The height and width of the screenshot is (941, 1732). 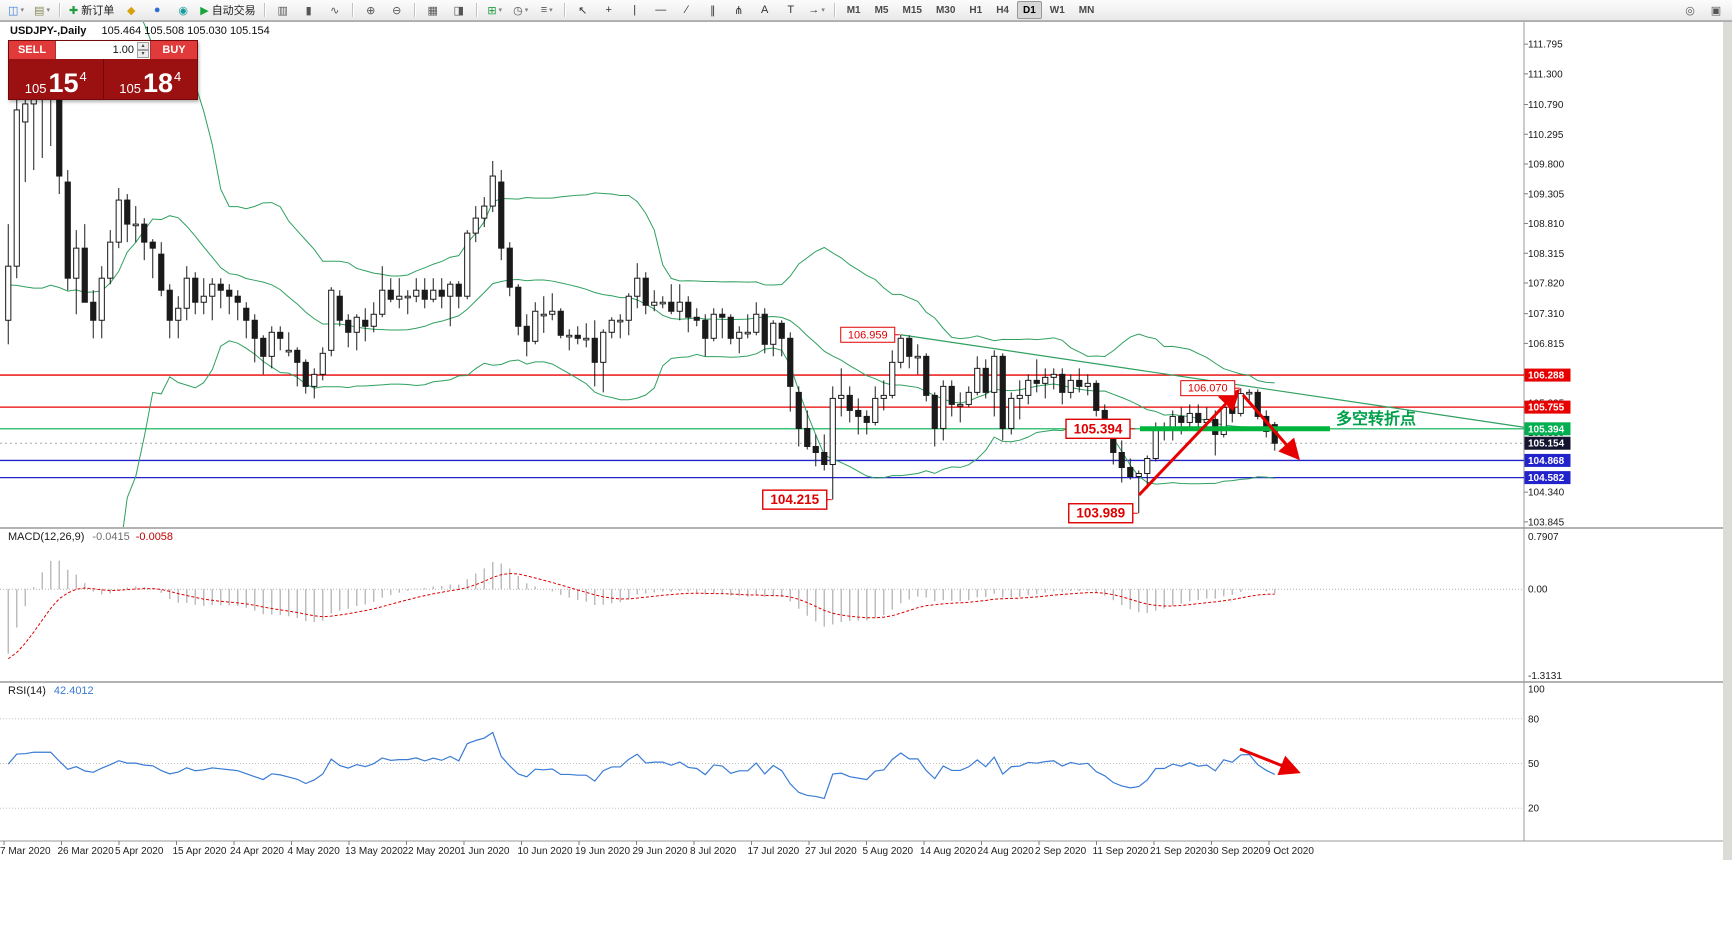 What do you see at coordinates (1690, 10) in the screenshot?
I see `search-button: ◎` at bounding box center [1690, 10].